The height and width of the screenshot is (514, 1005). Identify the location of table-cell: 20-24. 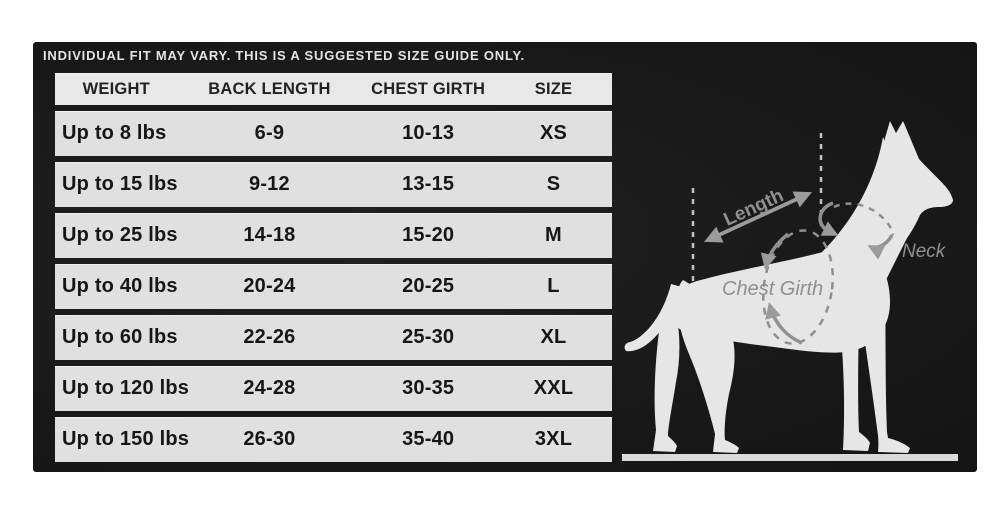
(269, 286).